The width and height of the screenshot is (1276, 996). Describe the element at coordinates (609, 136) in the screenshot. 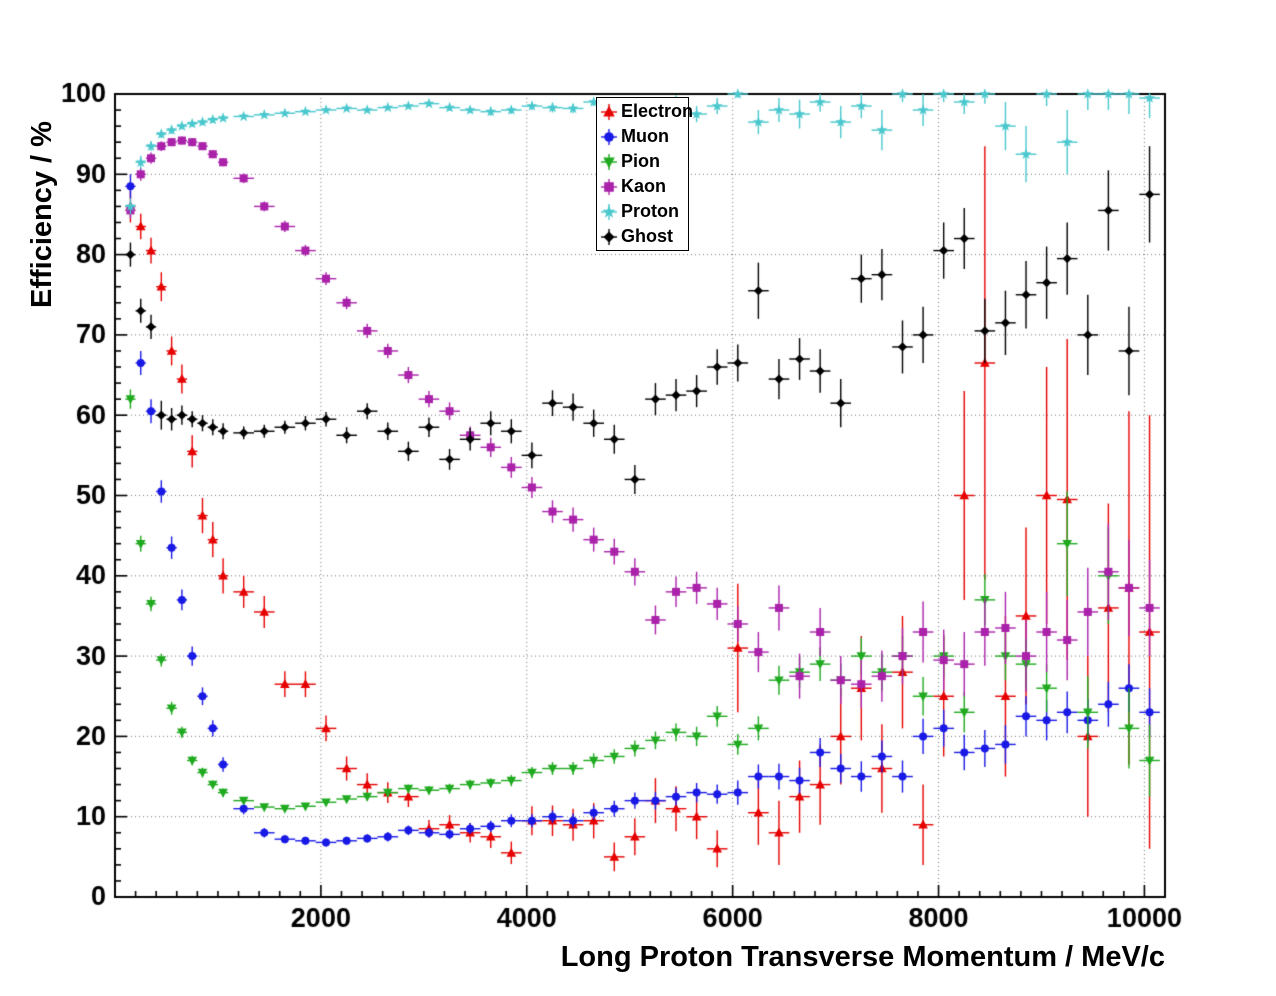

I see `muon-marker-icon` at that location.